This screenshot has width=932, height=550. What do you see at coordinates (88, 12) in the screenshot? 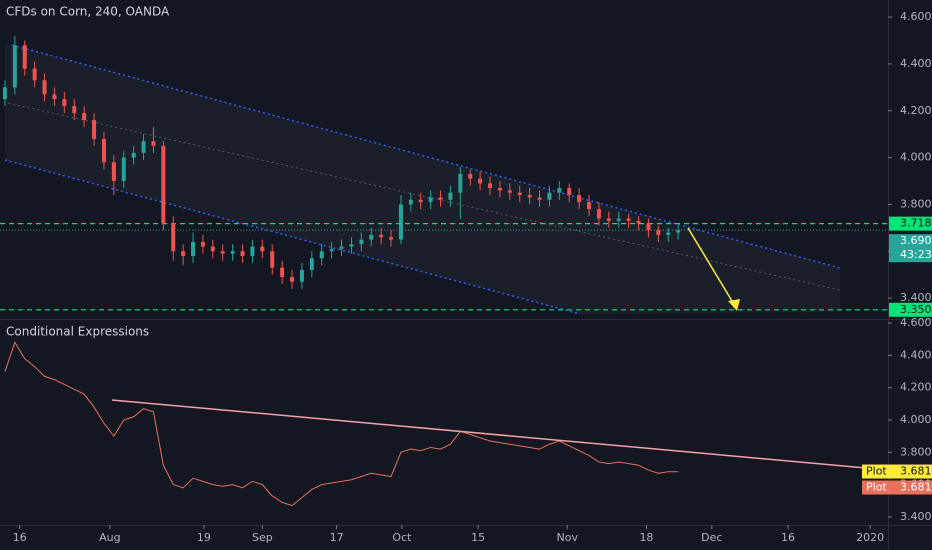
I see `chart-title: CFDs on Corn, 240, OANDA` at bounding box center [88, 12].